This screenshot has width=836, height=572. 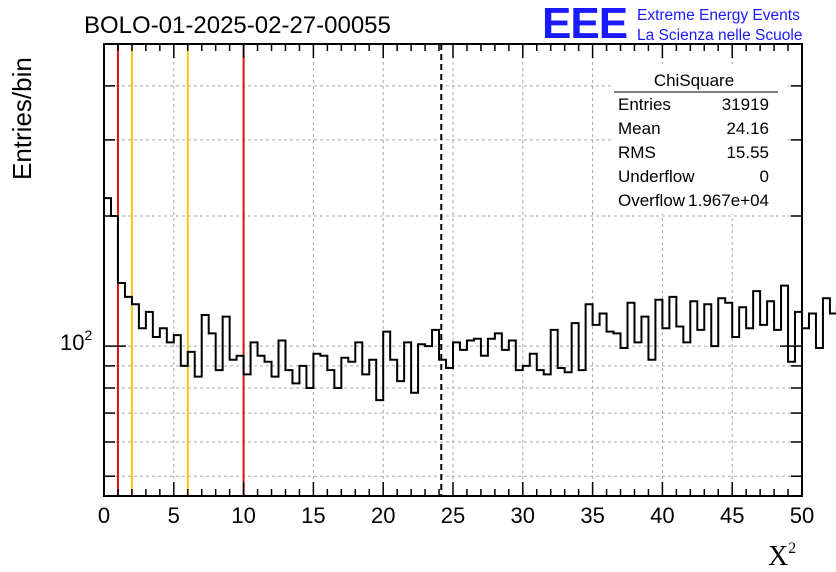 What do you see at coordinates (694, 80) in the screenshot?
I see `stats-title: ChiSquare` at bounding box center [694, 80].